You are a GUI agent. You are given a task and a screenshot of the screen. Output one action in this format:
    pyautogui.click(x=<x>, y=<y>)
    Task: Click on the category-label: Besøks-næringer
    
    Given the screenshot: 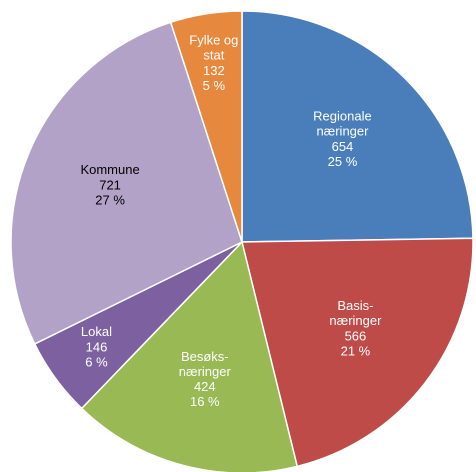 What is the action you would take?
    pyautogui.click(x=205, y=364)
    